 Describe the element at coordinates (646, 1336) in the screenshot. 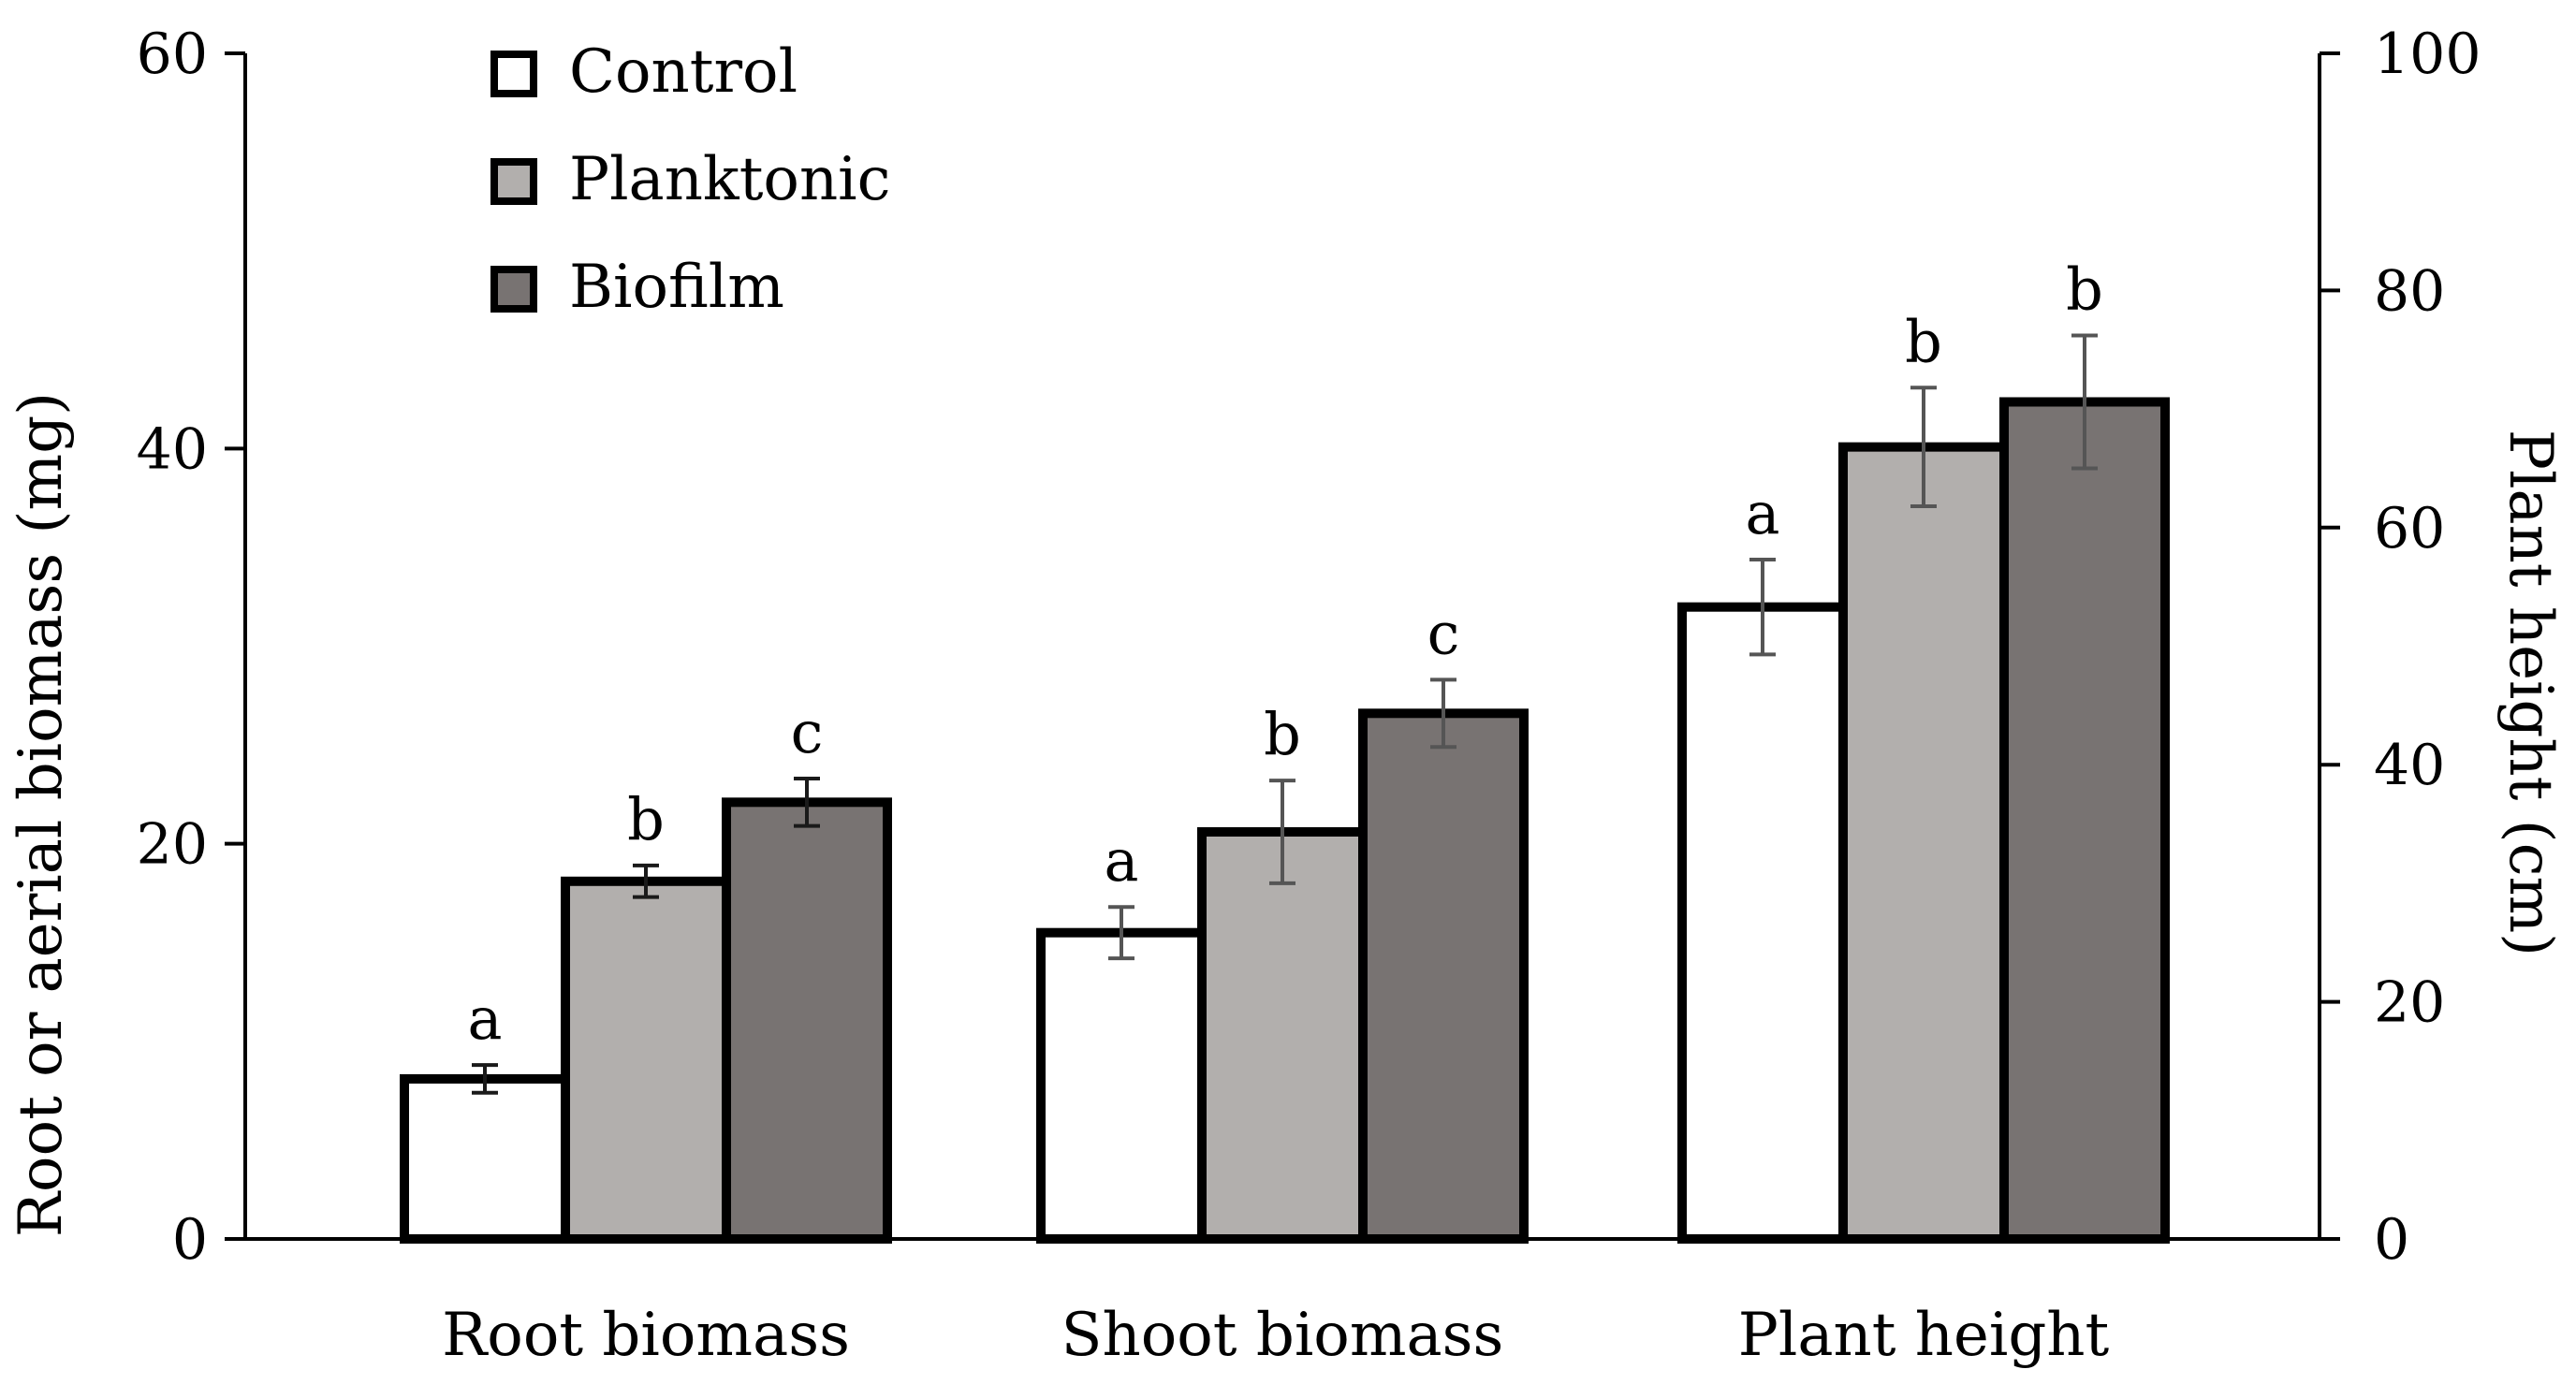

I see `category-label-root-biomass: Root biomass` at that location.